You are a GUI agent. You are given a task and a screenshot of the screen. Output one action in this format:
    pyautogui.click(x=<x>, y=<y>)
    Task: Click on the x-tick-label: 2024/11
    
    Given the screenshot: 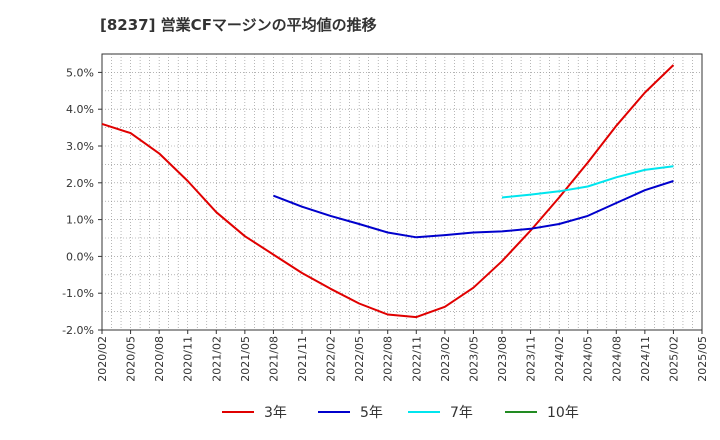 What is the action you would take?
    pyautogui.click(x=645, y=359)
    